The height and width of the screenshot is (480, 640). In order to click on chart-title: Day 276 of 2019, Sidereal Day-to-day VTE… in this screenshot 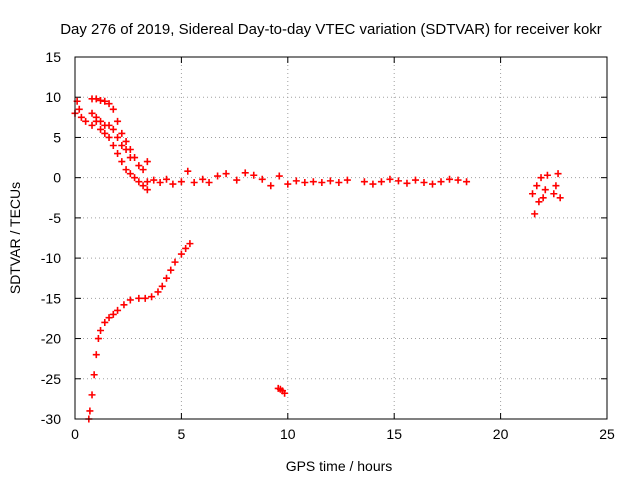, I will do `click(331, 29)`.